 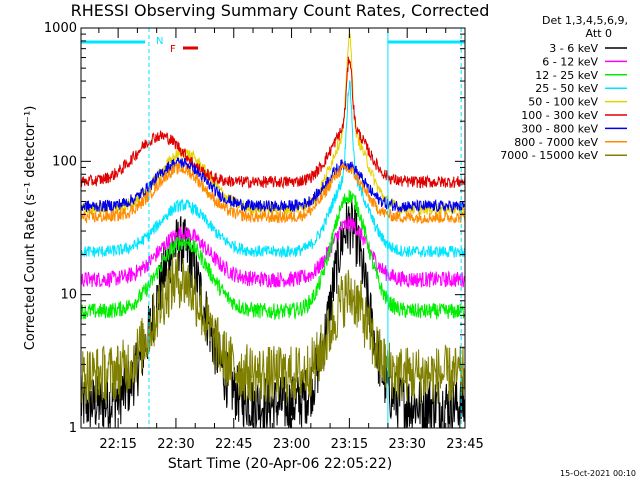 What do you see at coordinates (173, 49) in the screenshot?
I see `flare-flag-label: F` at bounding box center [173, 49].